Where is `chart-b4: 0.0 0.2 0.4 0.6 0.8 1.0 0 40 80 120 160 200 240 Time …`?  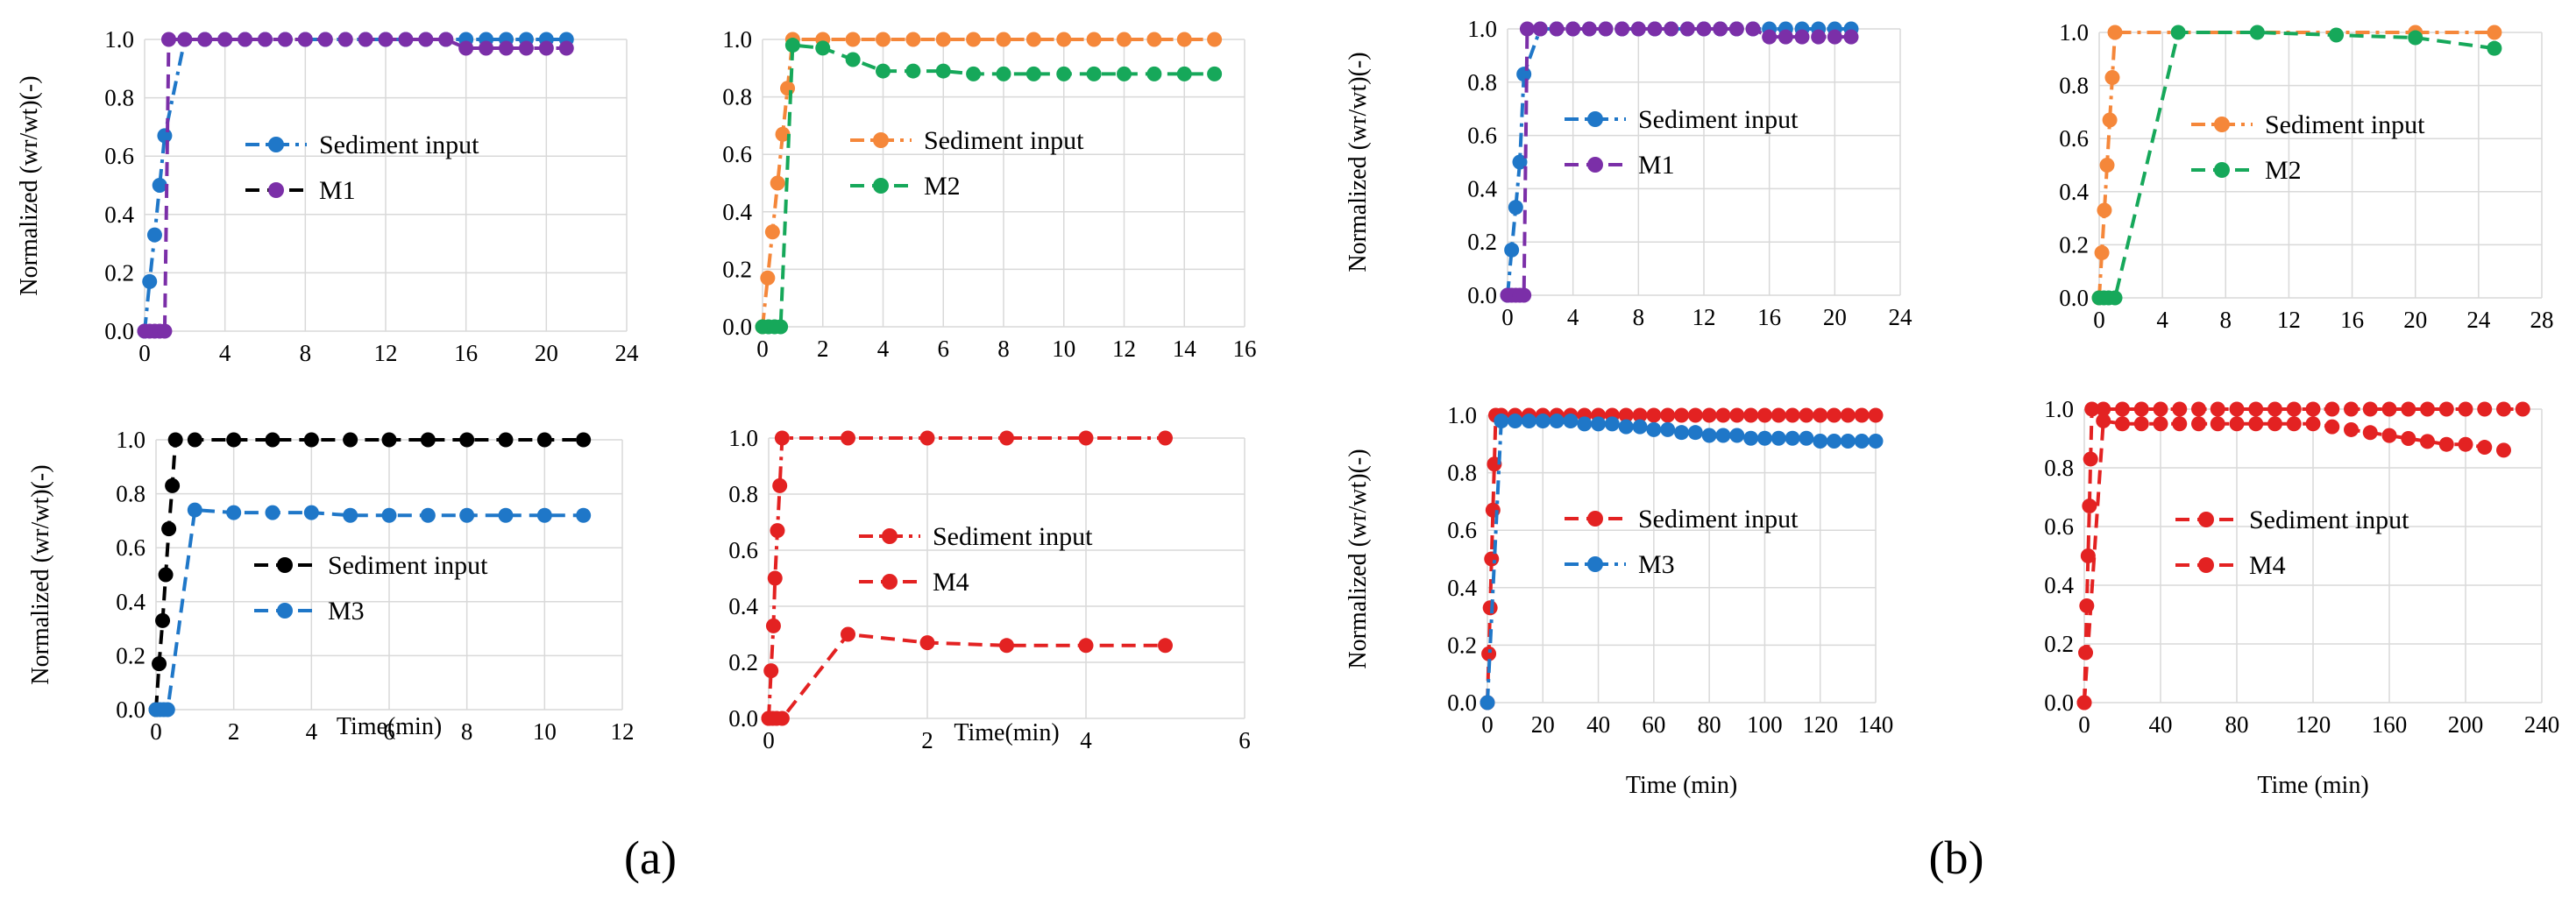
chart-b4: 0.0 0.2 0.4 0.6 0.8 1.0 0 40 80 120 160 200 240 Time … is located at coordinates (2301, 598).